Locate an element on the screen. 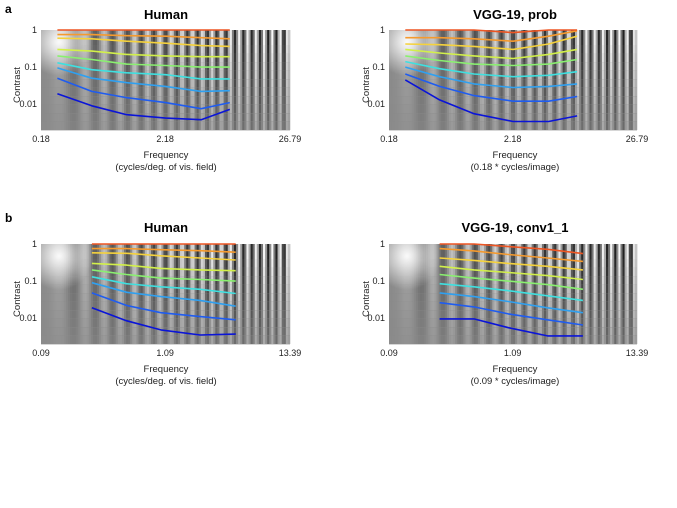  x-axis-sublabel: (0.18 * cycles/image) is located at coordinates (515, 167).